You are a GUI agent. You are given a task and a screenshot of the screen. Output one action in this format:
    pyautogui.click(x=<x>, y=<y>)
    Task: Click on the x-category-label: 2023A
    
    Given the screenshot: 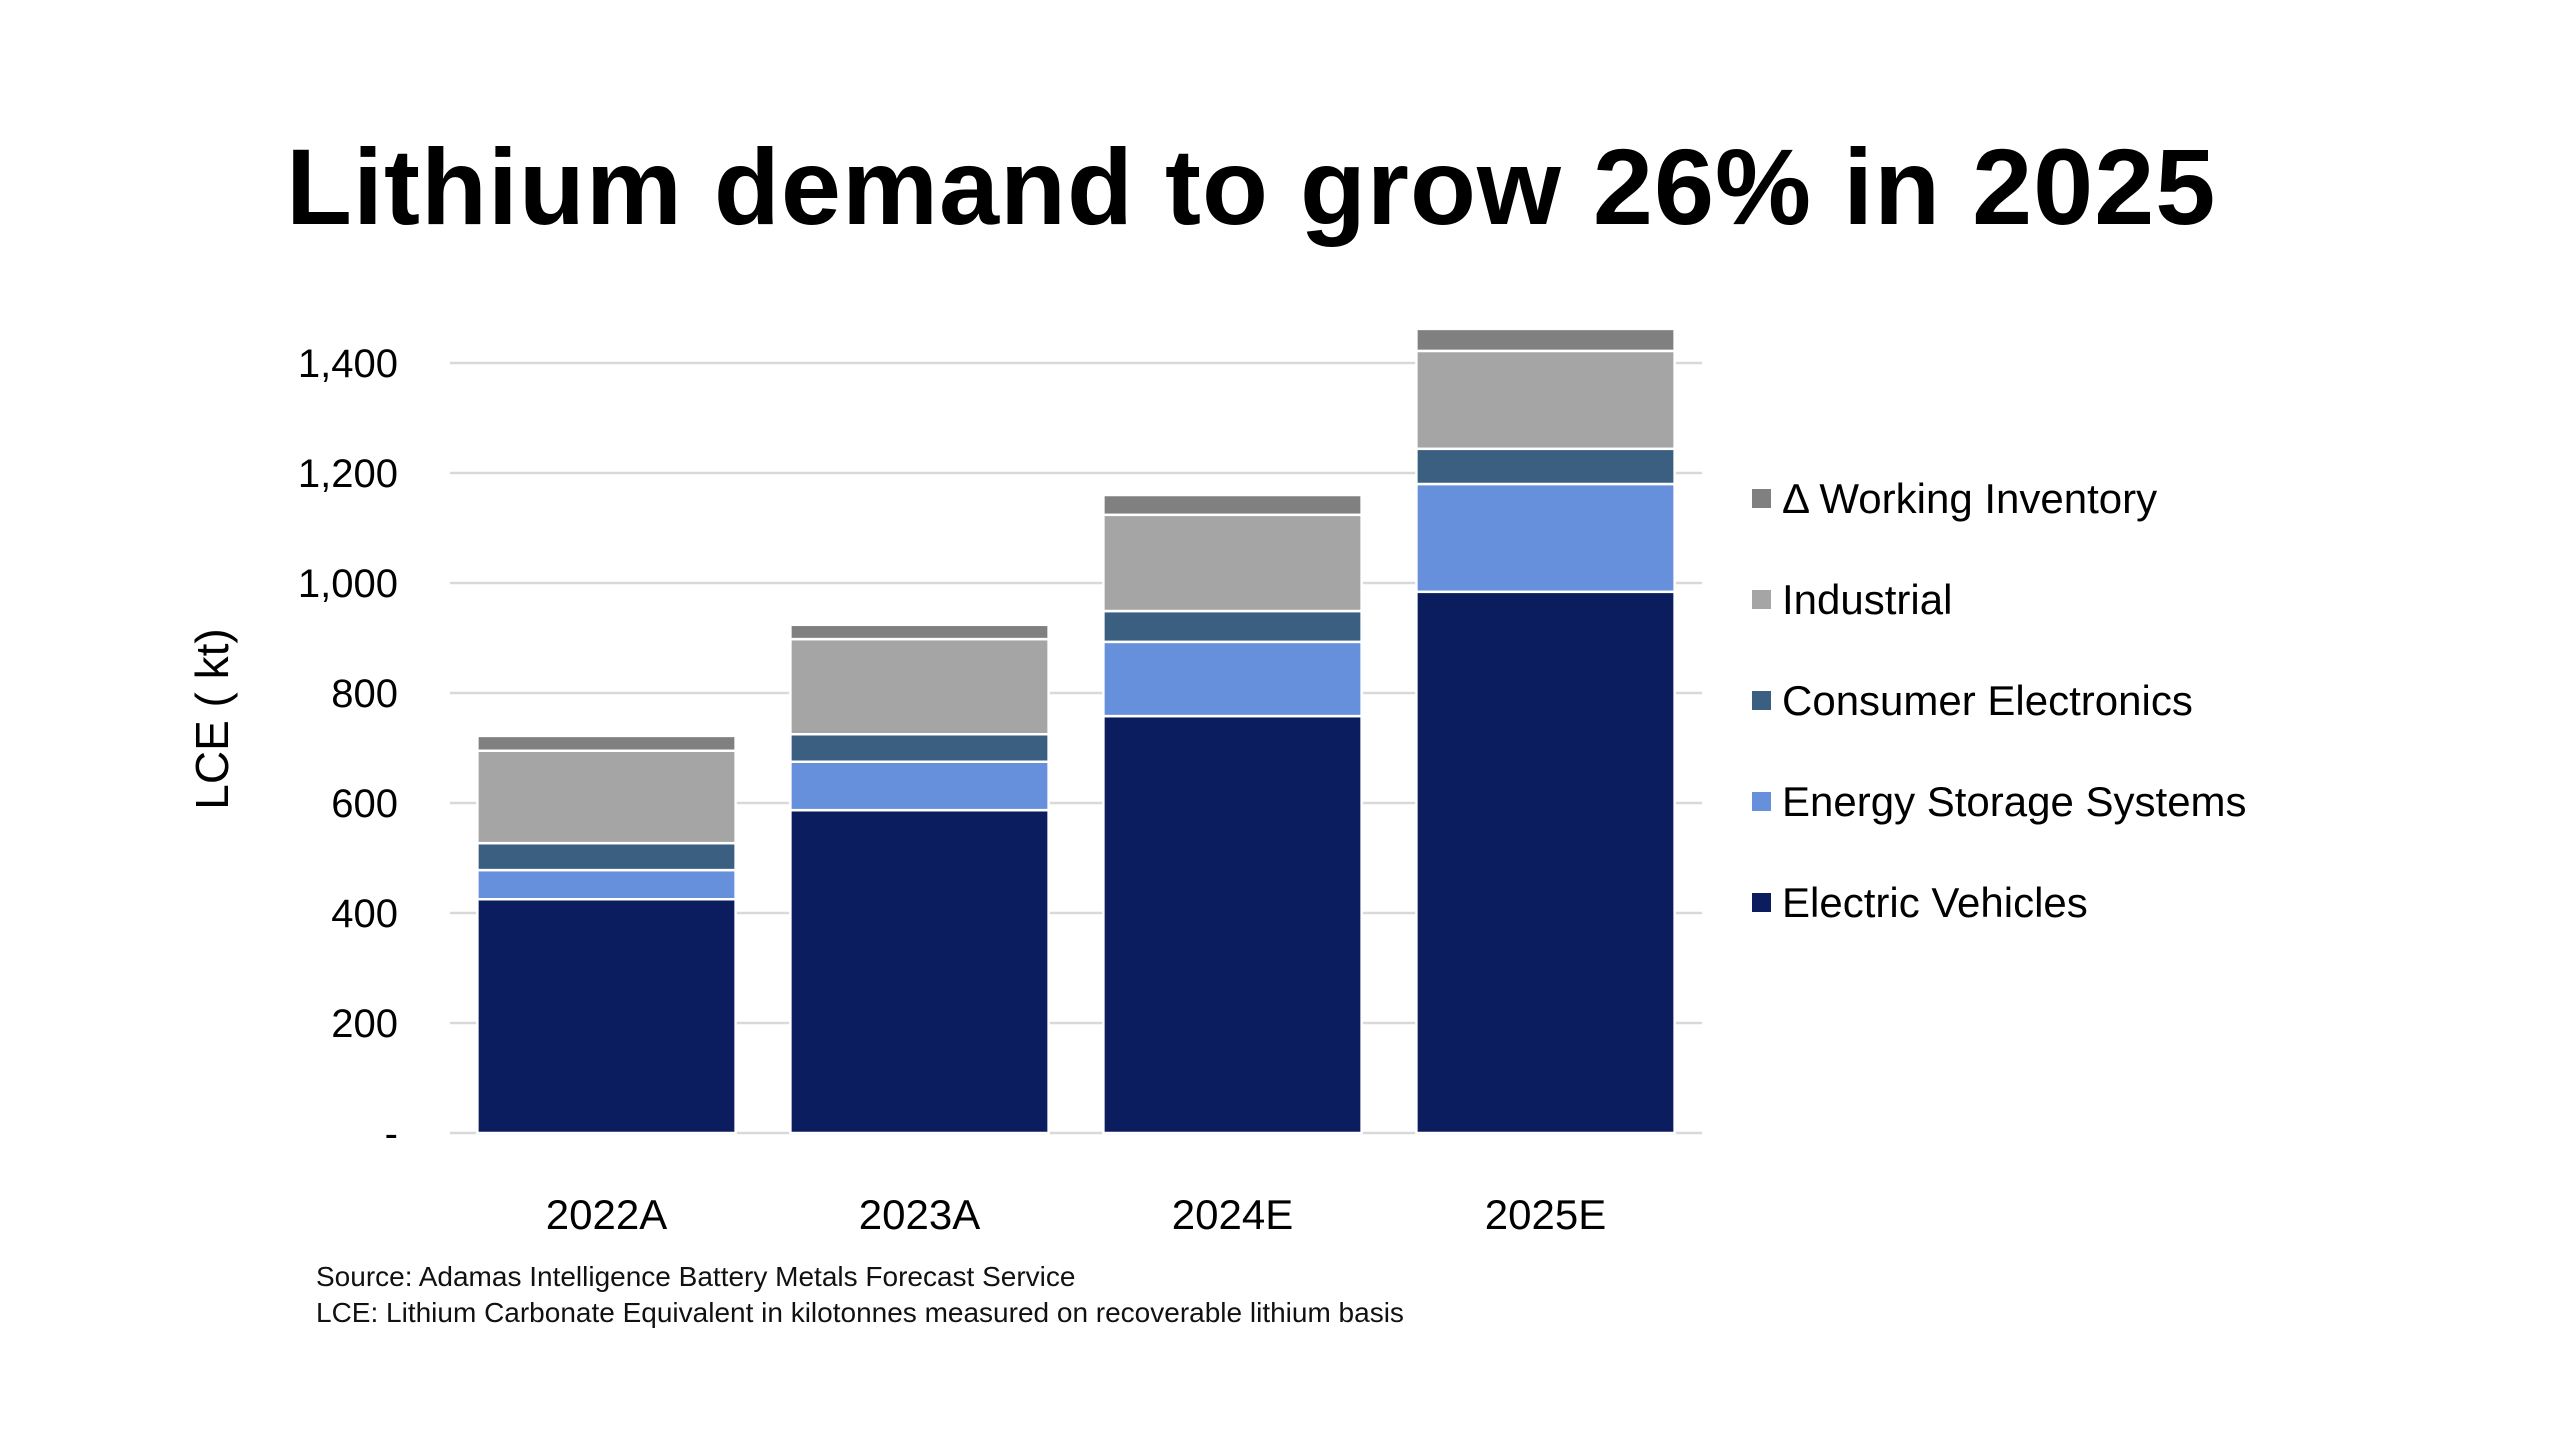 What is the action you would take?
    pyautogui.click(x=919, y=1214)
    